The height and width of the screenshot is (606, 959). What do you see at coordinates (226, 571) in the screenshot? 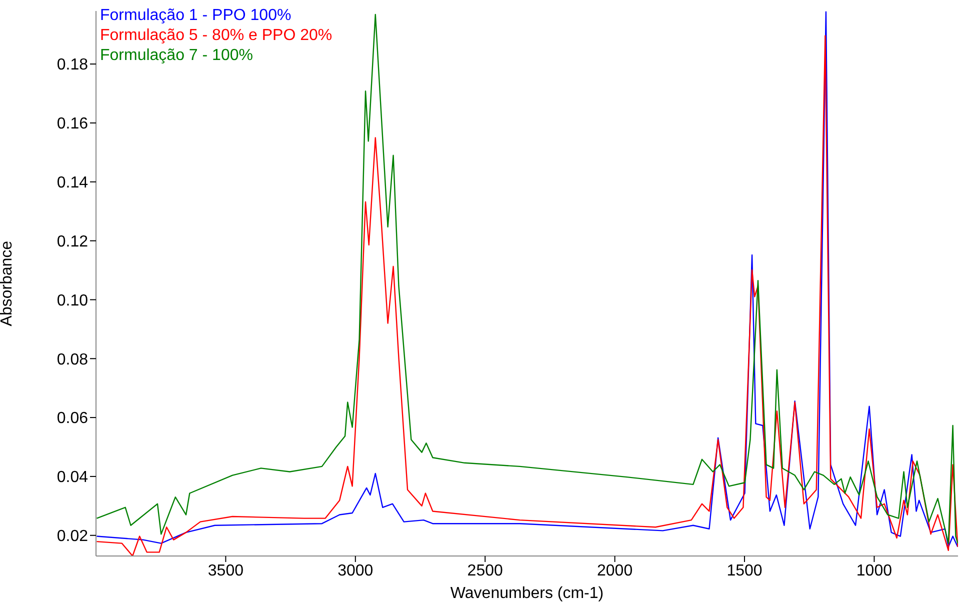
I see `x-tick-label: 3500` at bounding box center [226, 571].